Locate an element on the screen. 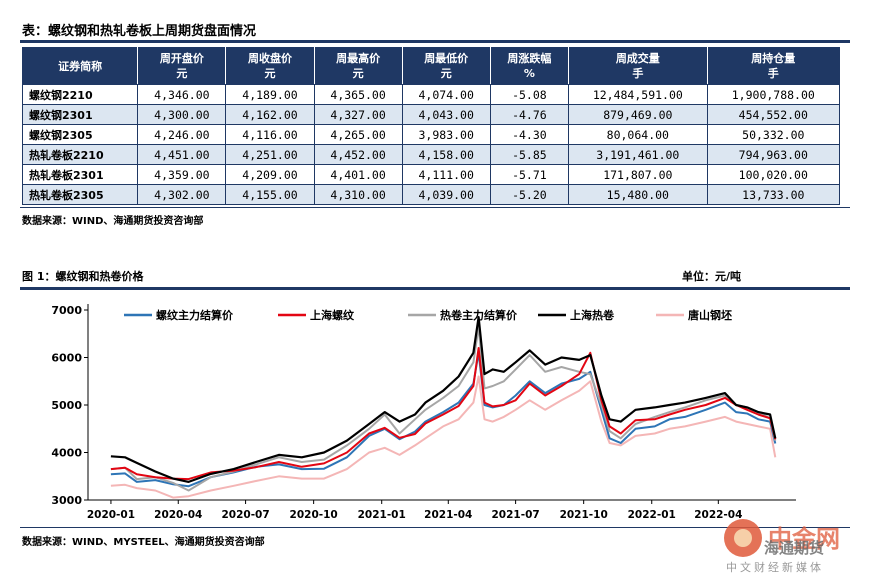 This screenshot has height=585, width=880. table-cell: 3,983.00 is located at coordinates (446, 134).